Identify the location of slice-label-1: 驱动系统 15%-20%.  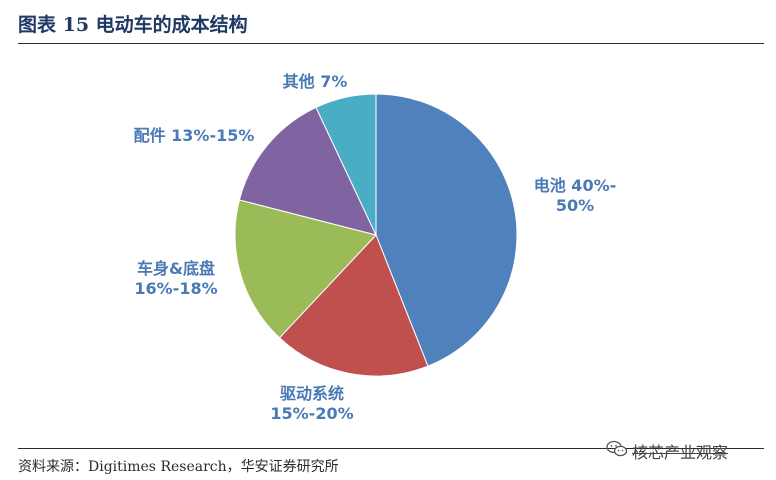
(311, 403).